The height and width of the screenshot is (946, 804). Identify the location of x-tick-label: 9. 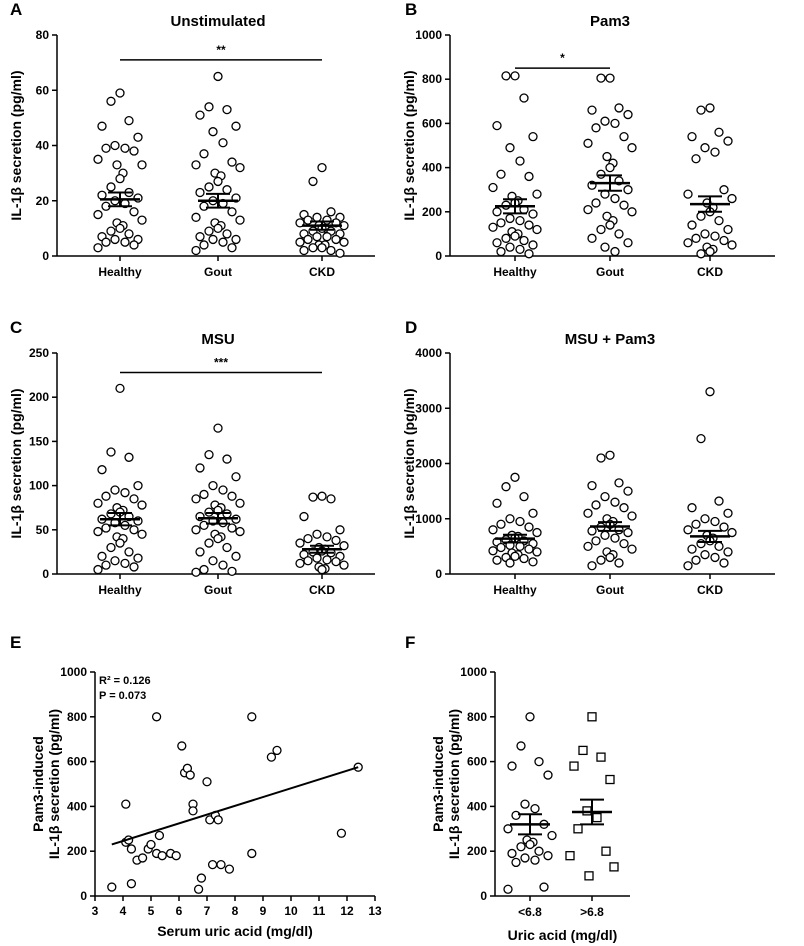
(263, 911).